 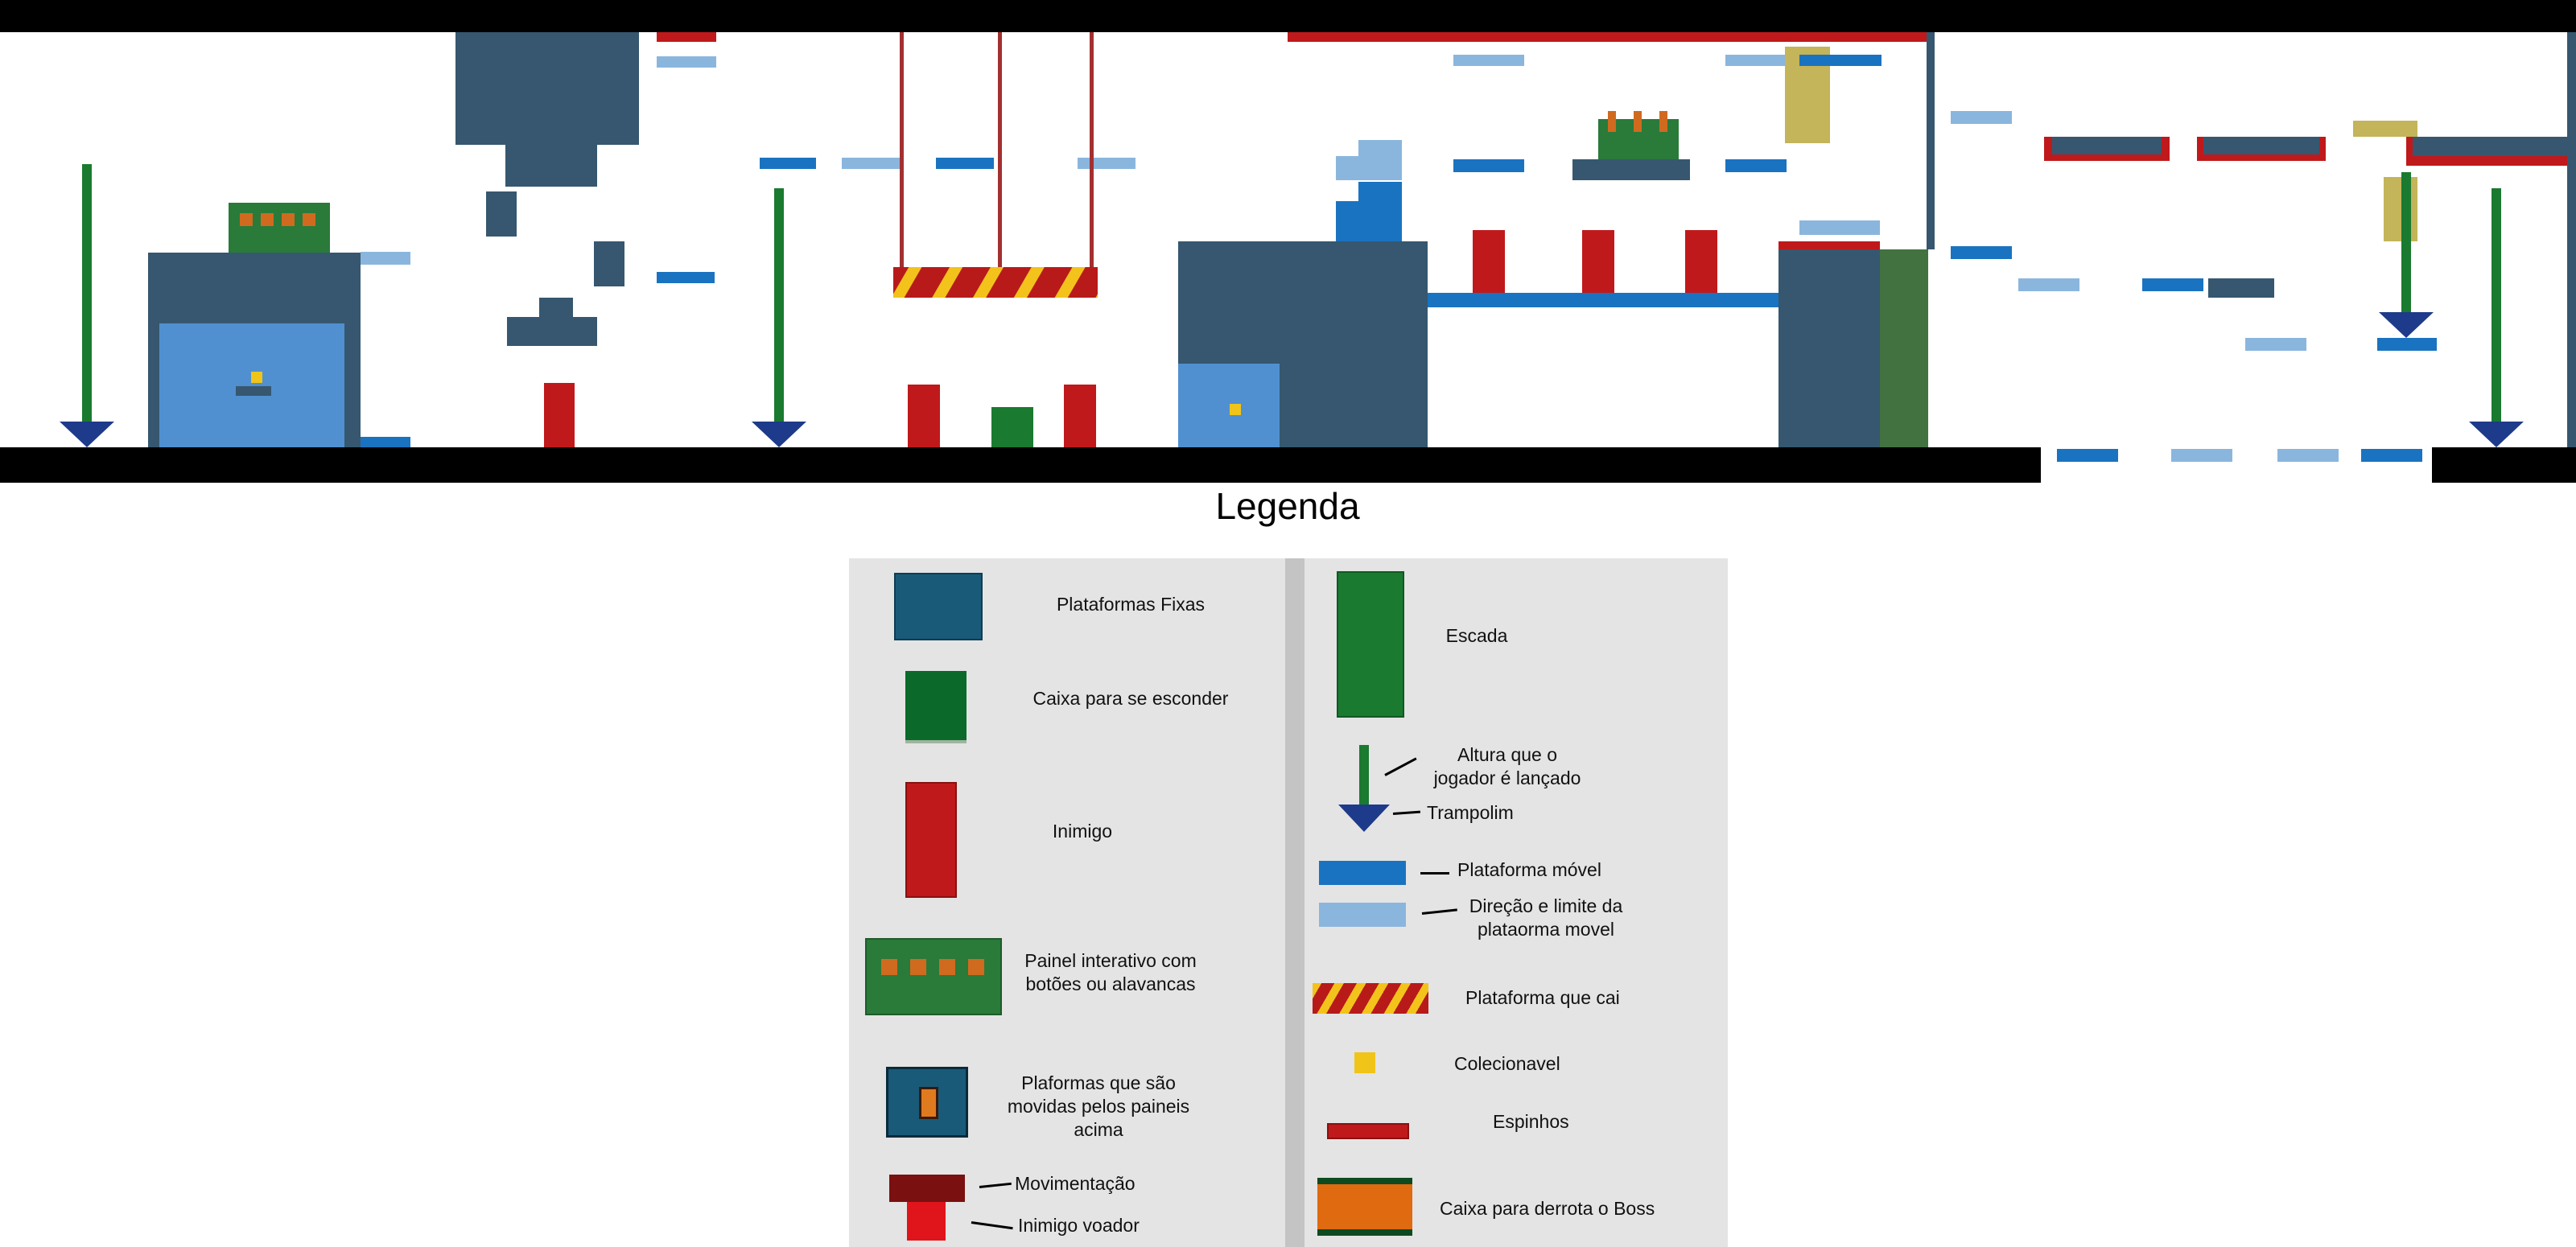 I want to click on legend-label-collectible: Colecionavel, so click(x=1507, y=1063).